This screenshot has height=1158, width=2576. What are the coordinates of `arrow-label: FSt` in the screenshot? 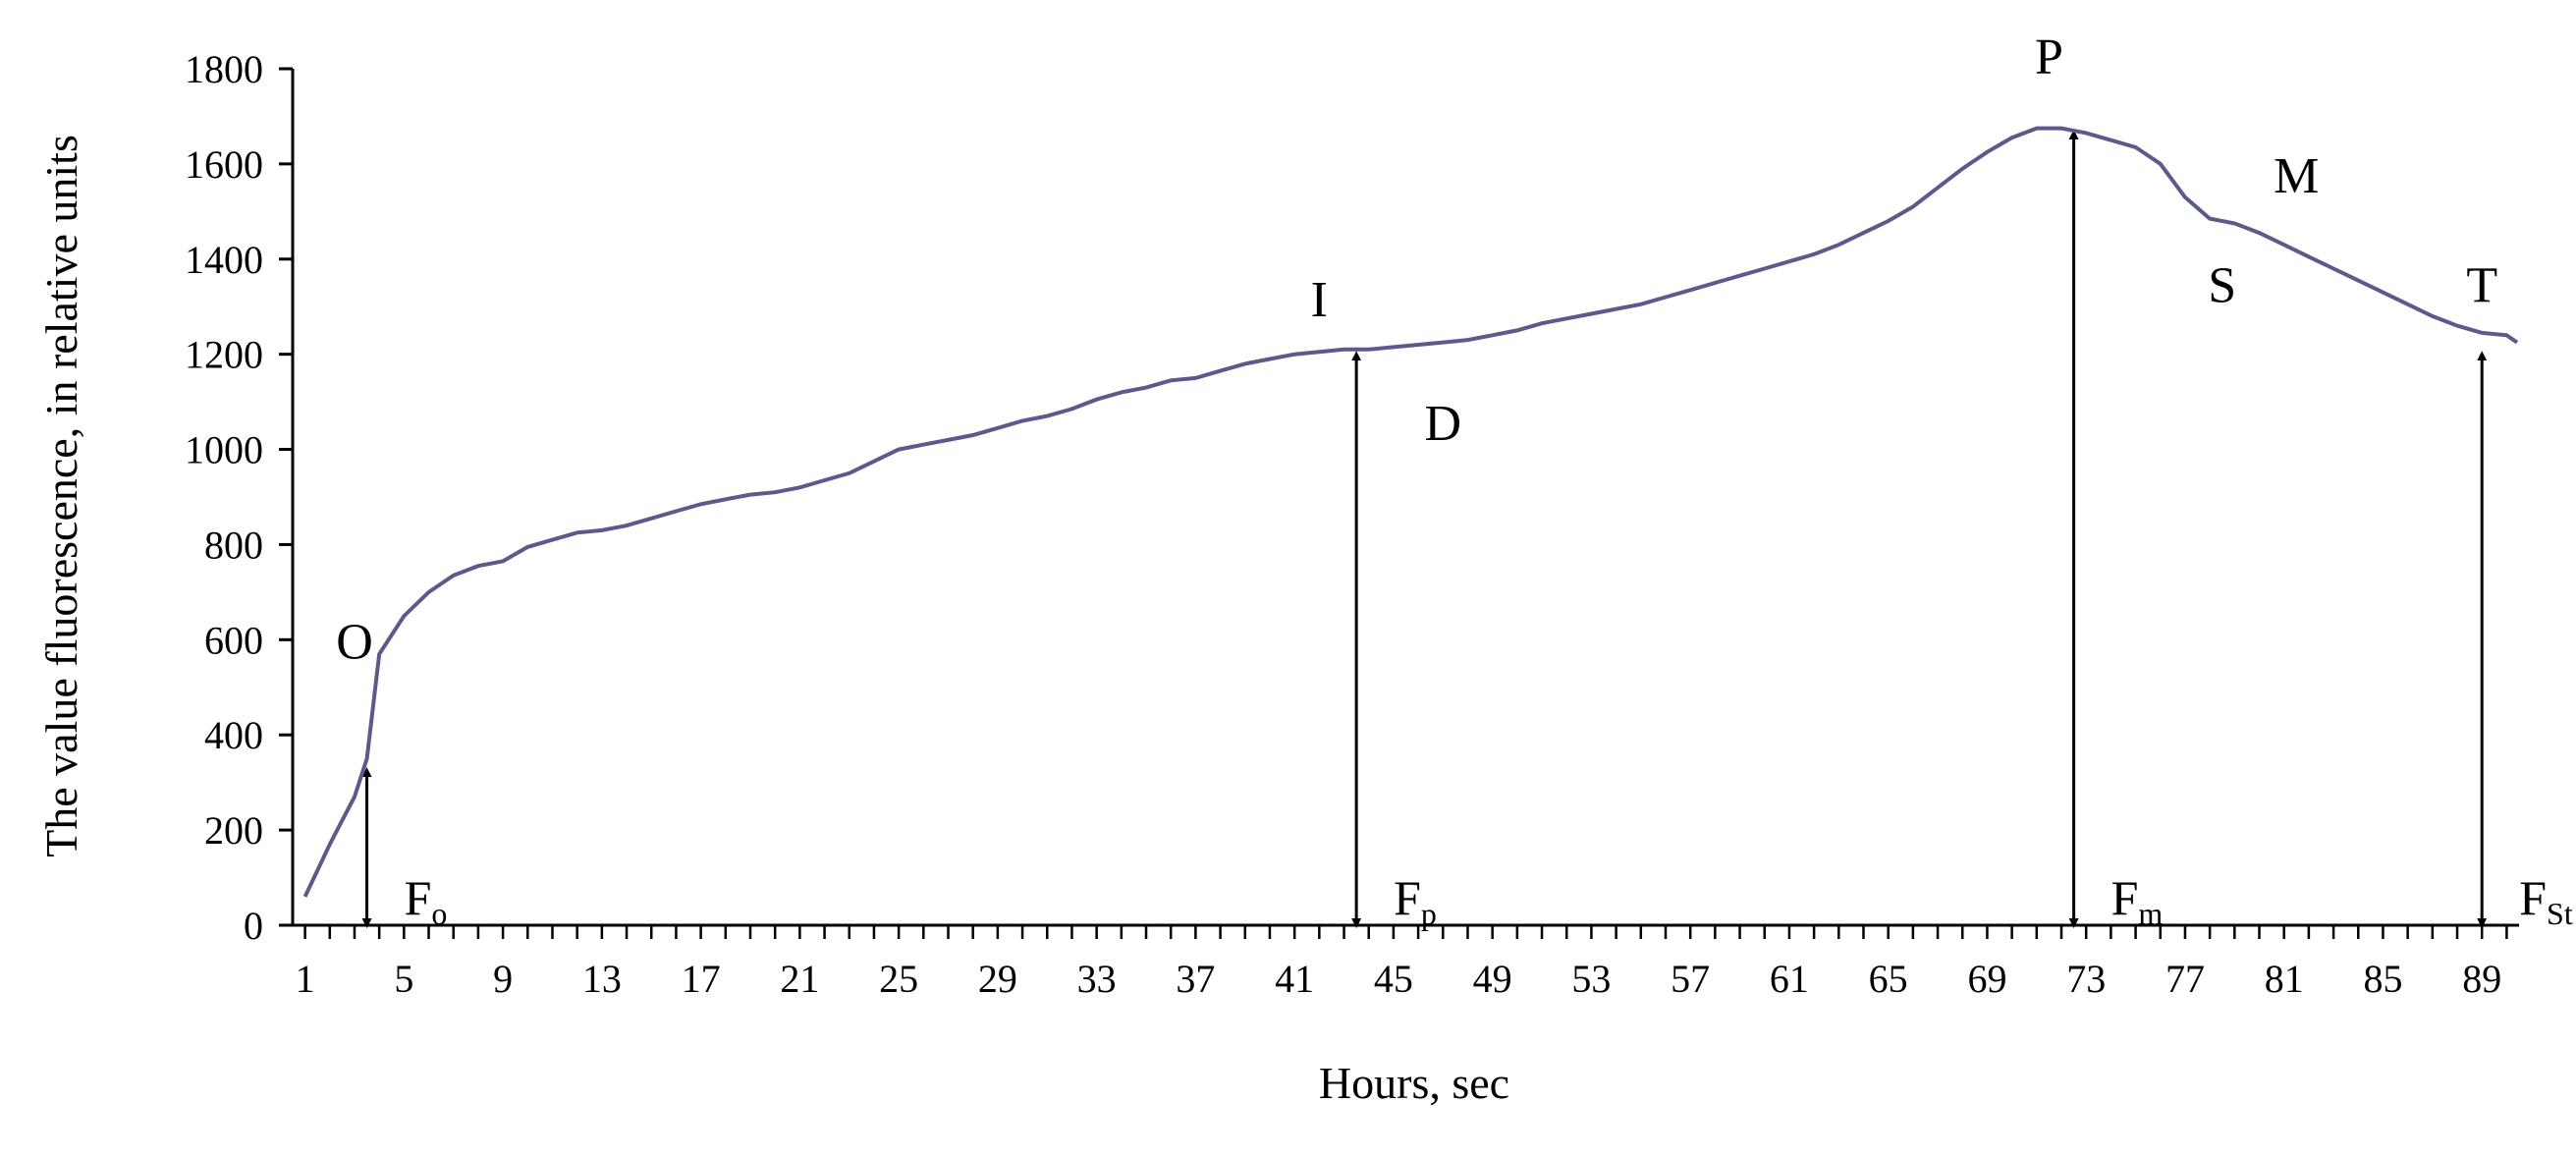 It's located at (2546, 901).